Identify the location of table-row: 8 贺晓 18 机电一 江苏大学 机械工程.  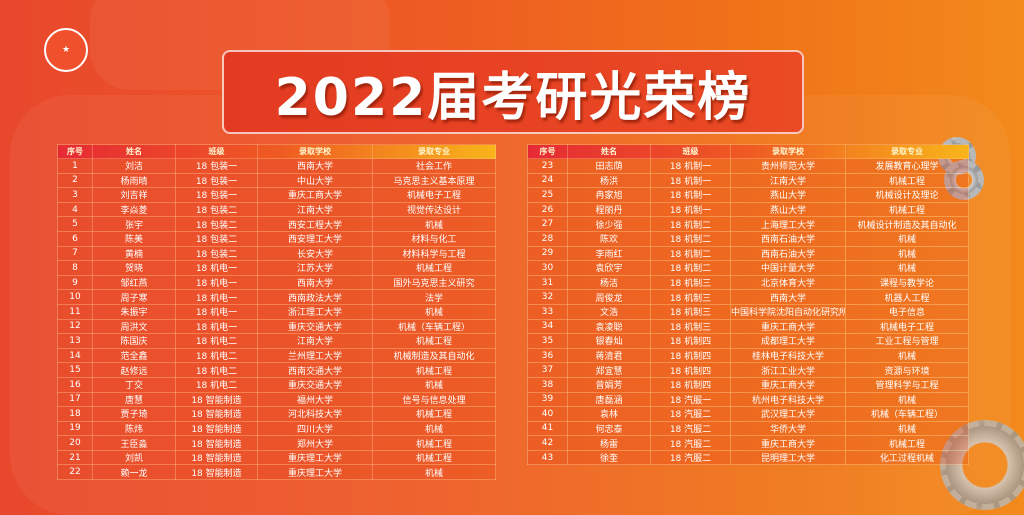
(276, 268).